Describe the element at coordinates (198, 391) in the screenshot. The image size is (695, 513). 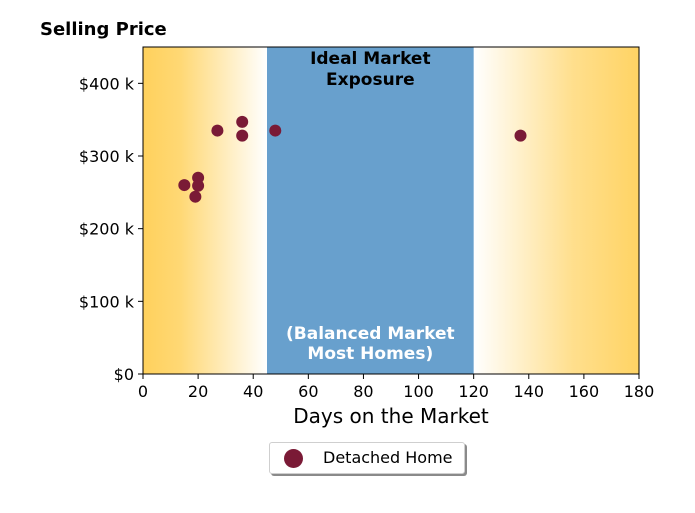
I see `x-tick-label-20: 20` at that location.